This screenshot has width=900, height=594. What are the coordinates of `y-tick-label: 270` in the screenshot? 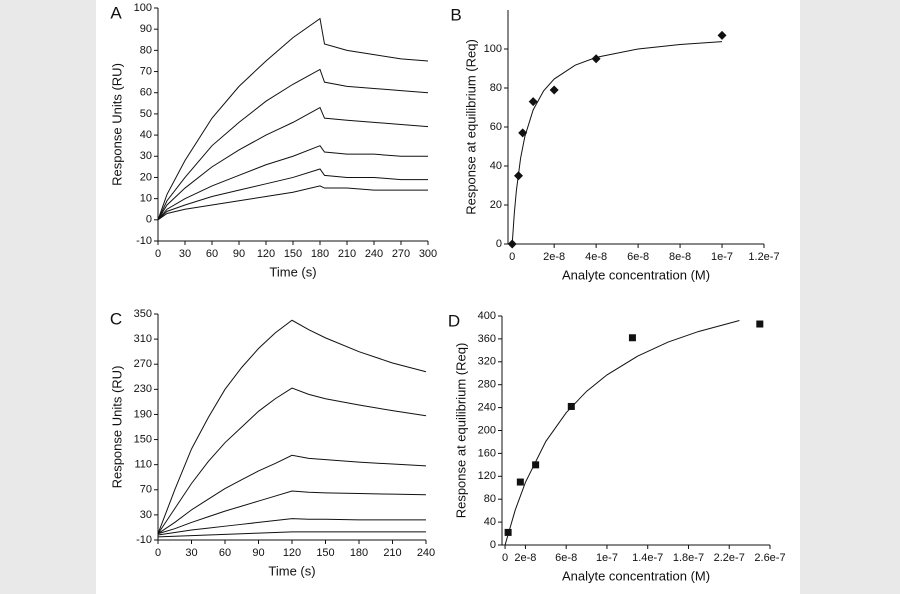 It's located at (143, 364).